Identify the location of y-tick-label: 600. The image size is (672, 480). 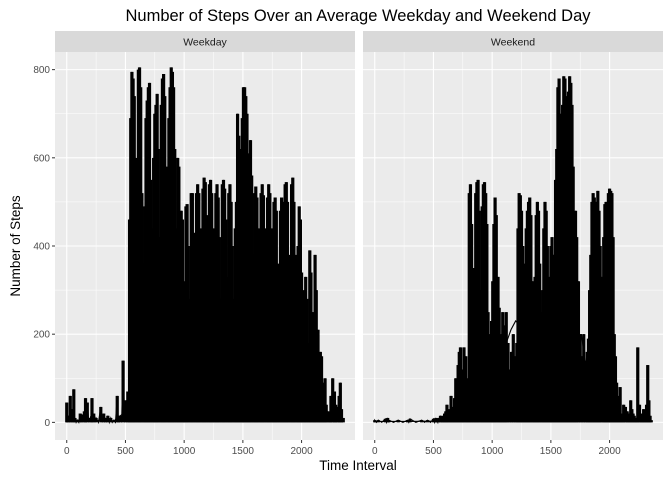
(41, 158).